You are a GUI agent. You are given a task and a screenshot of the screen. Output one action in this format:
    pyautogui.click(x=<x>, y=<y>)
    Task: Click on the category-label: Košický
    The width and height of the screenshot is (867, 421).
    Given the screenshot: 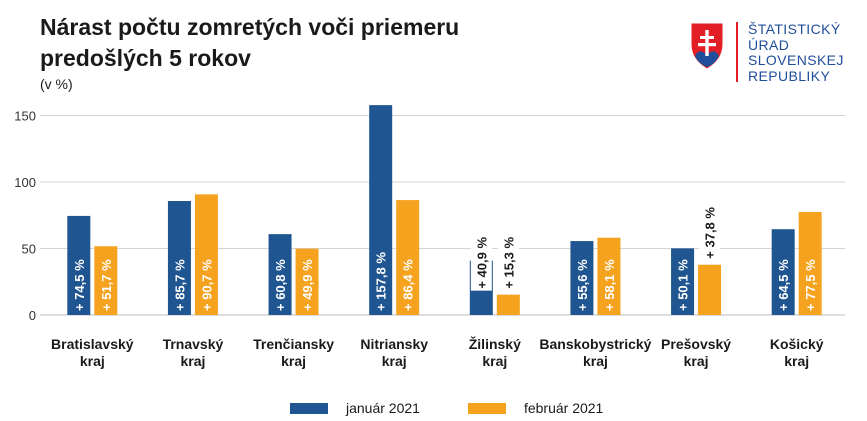 What is the action you would take?
    pyautogui.click(x=797, y=344)
    